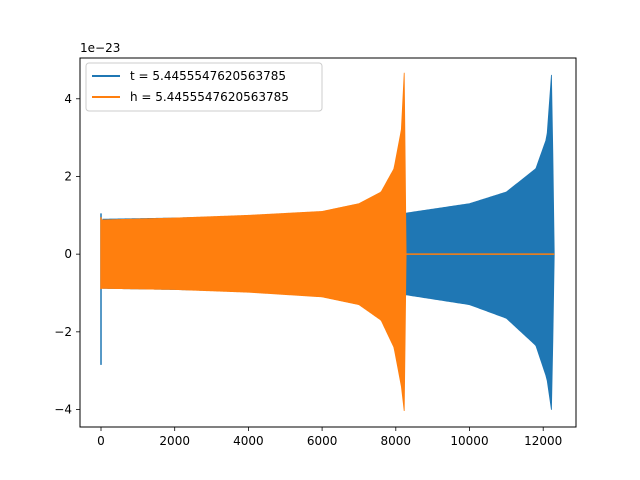  I want to click on x-tick-label: 0, so click(101, 441).